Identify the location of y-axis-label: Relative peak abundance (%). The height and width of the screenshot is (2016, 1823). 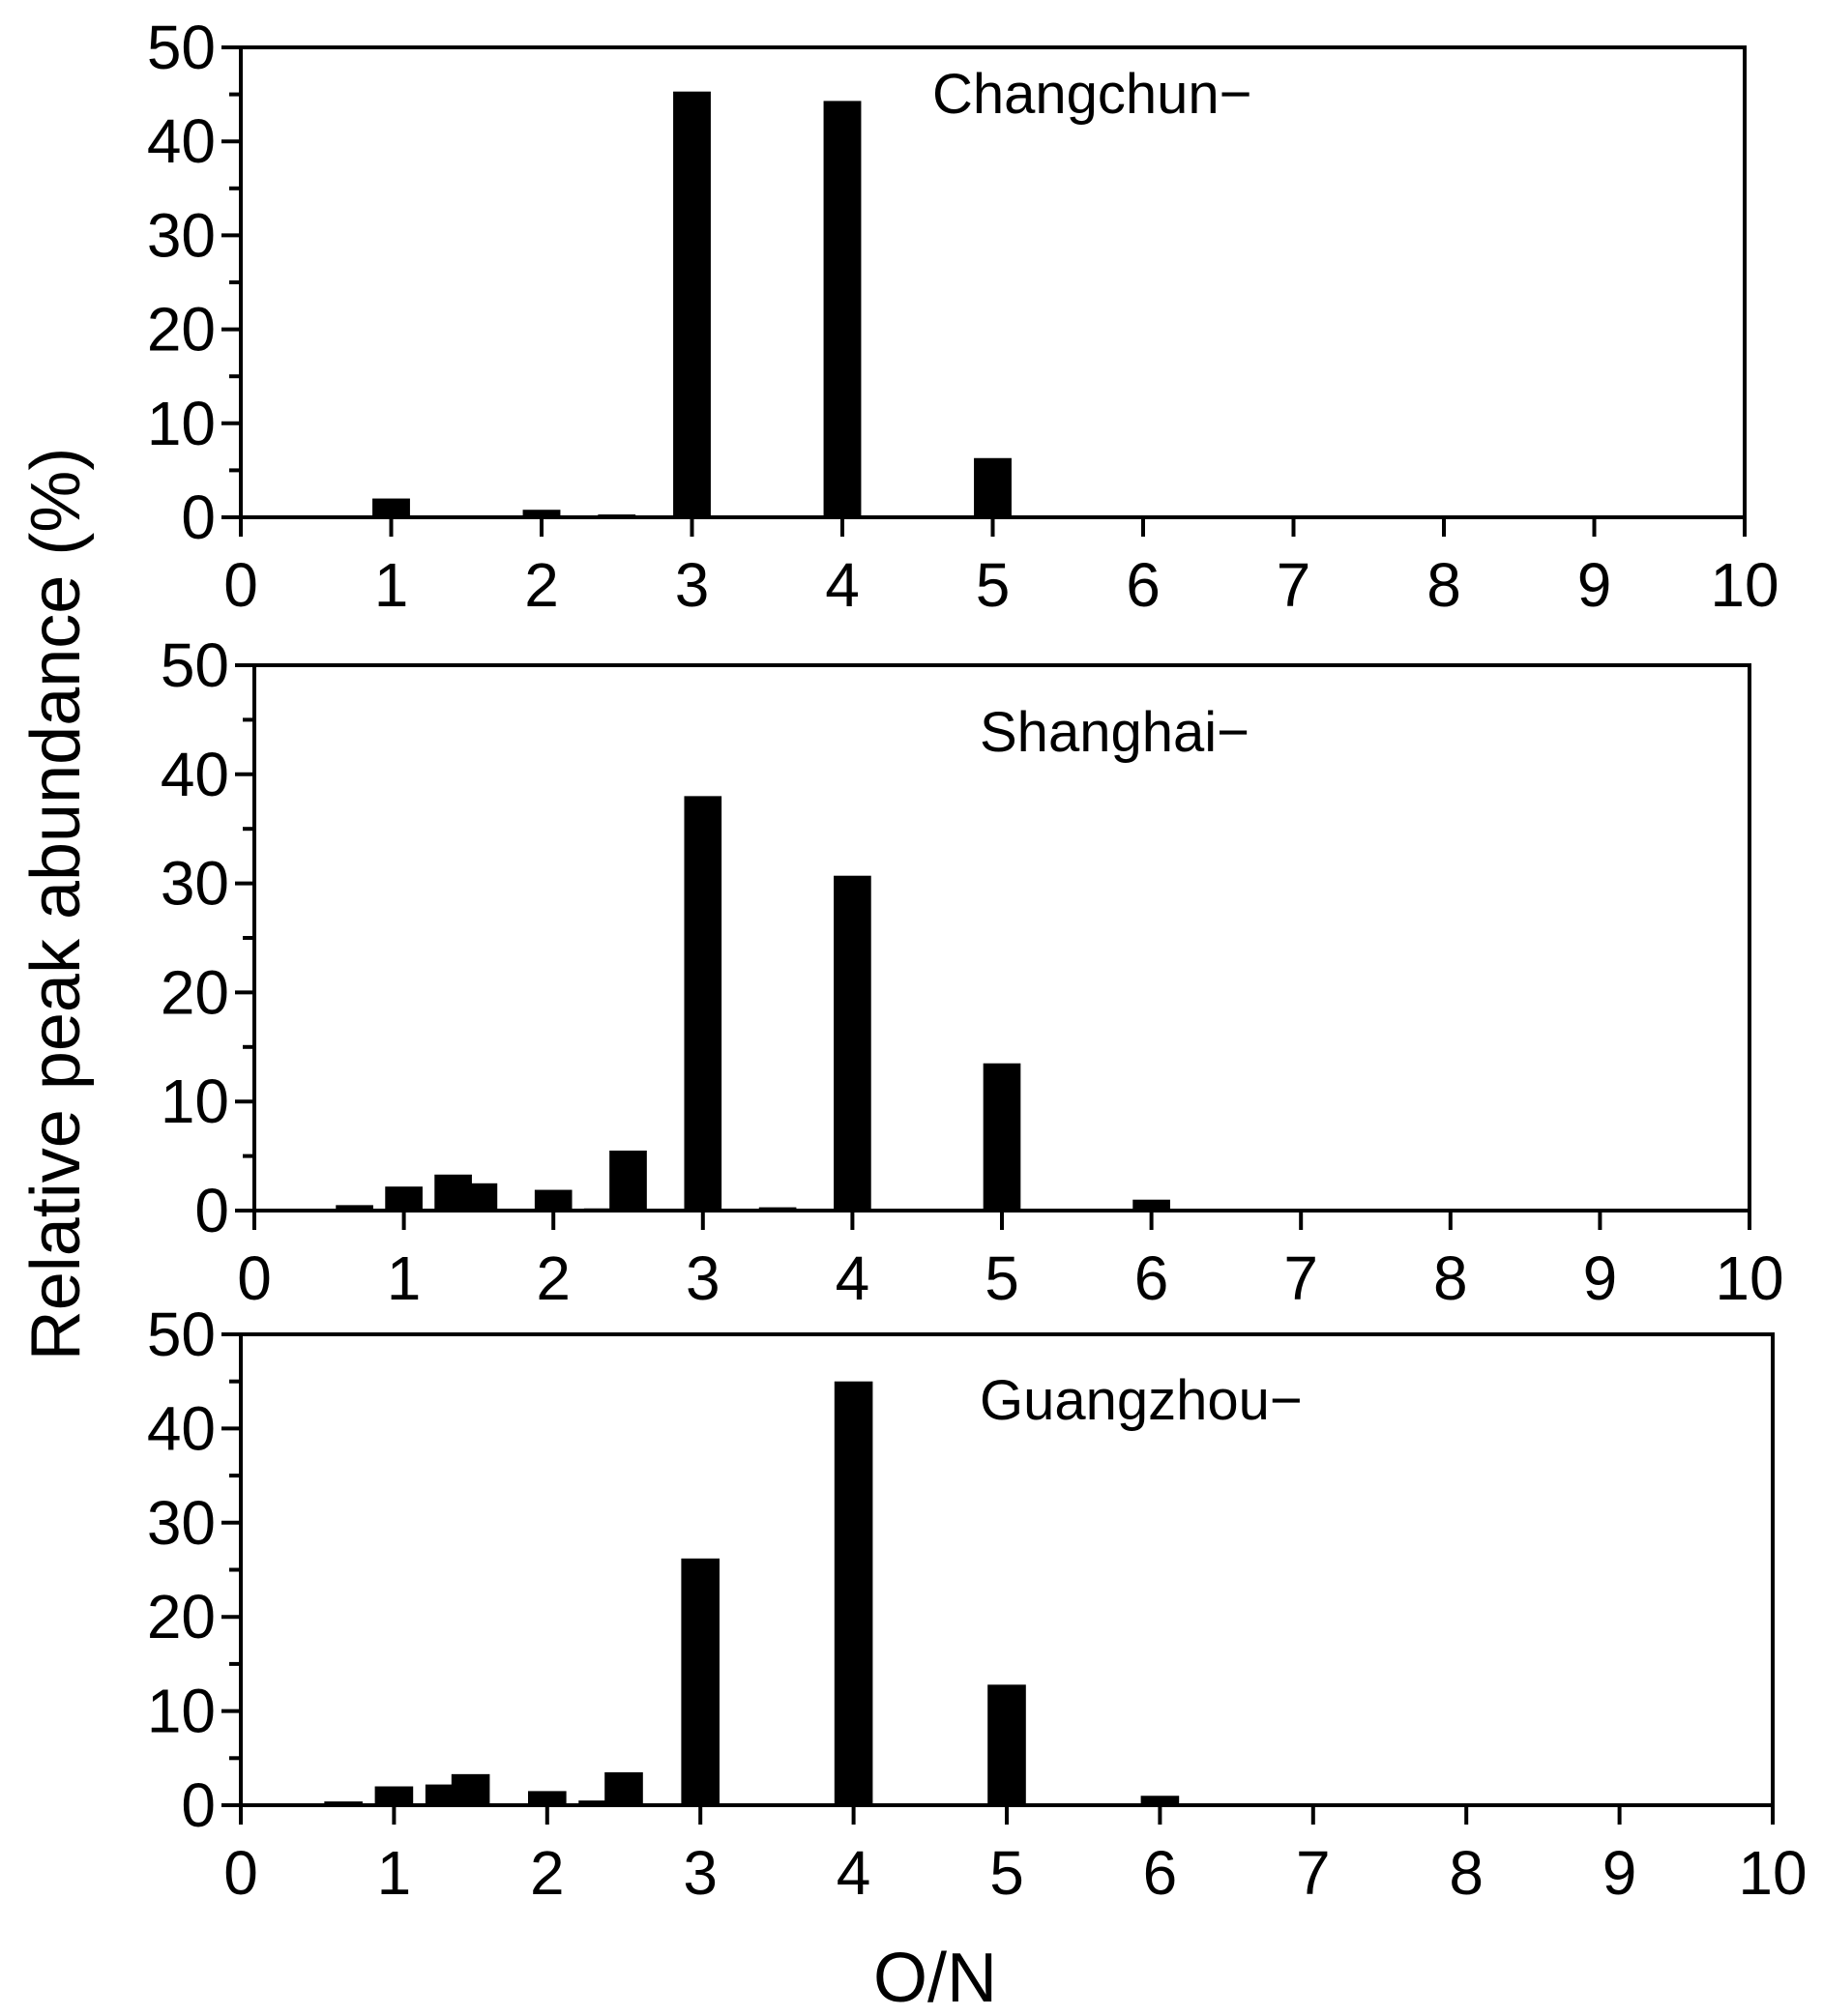
(56, 904).